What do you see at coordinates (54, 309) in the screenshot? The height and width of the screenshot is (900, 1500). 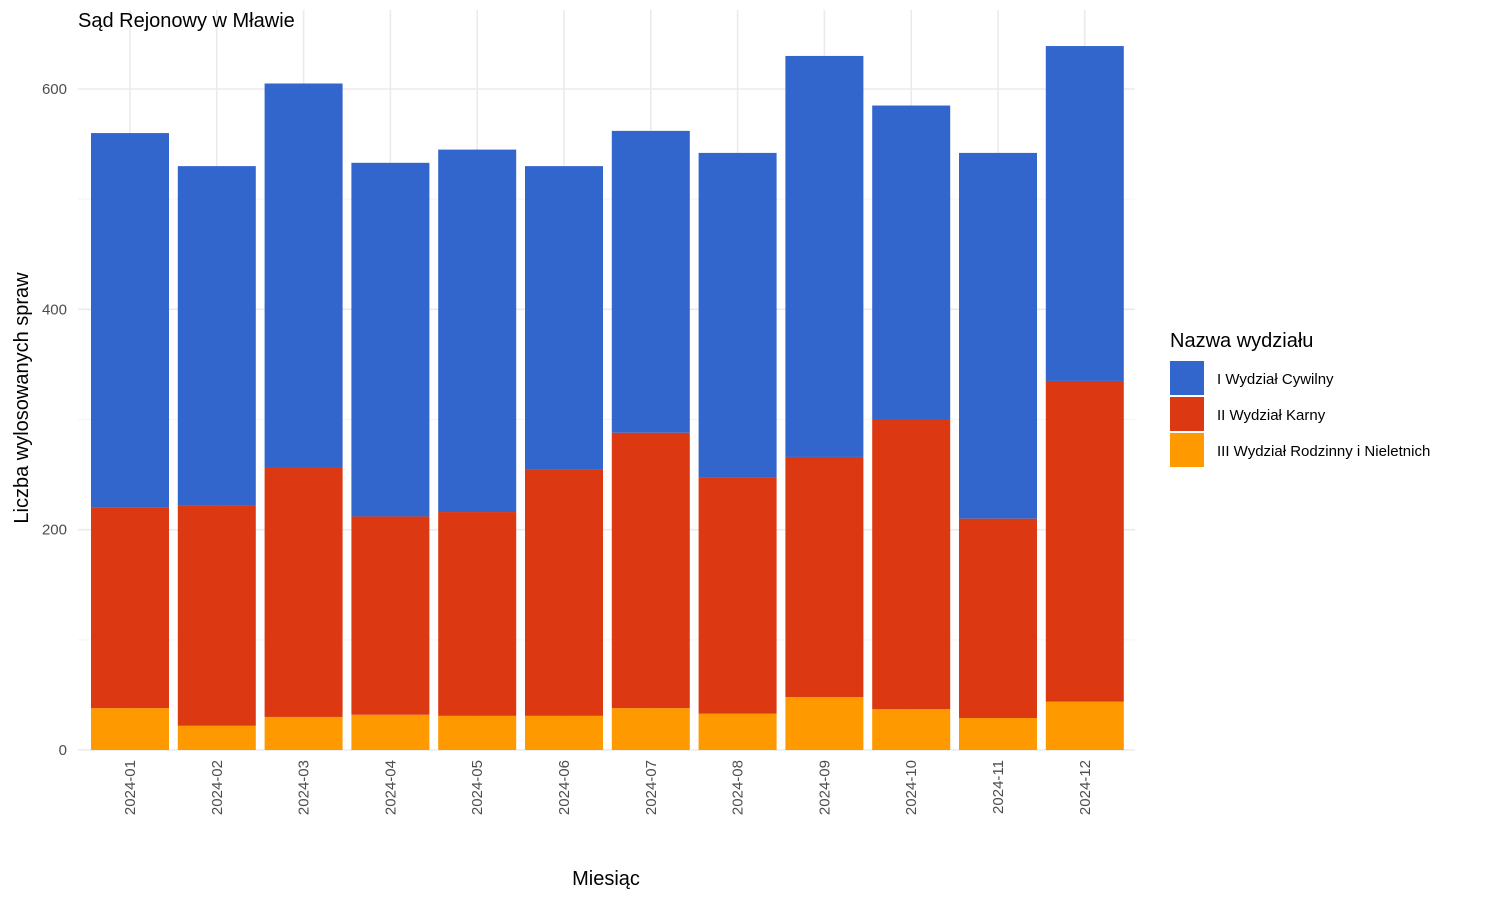 I see `y-tick-label: 400` at bounding box center [54, 309].